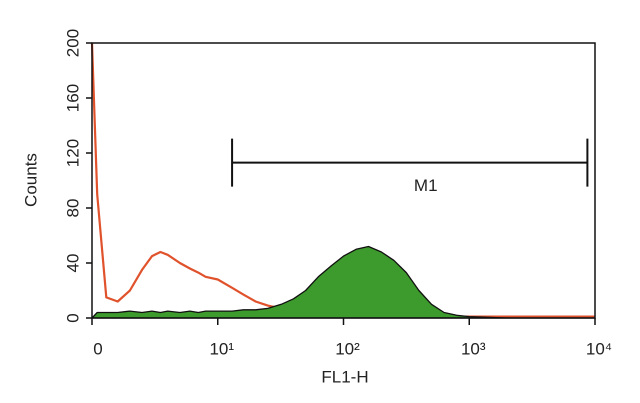  I want to click on x-tick-label: 10², so click(347, 348).